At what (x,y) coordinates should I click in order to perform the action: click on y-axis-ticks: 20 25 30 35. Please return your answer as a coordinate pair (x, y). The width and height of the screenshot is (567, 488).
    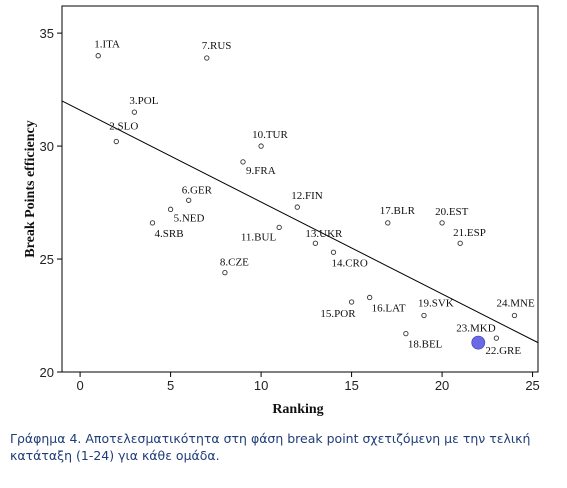
    Looking at the image, I should click on (51, 203).